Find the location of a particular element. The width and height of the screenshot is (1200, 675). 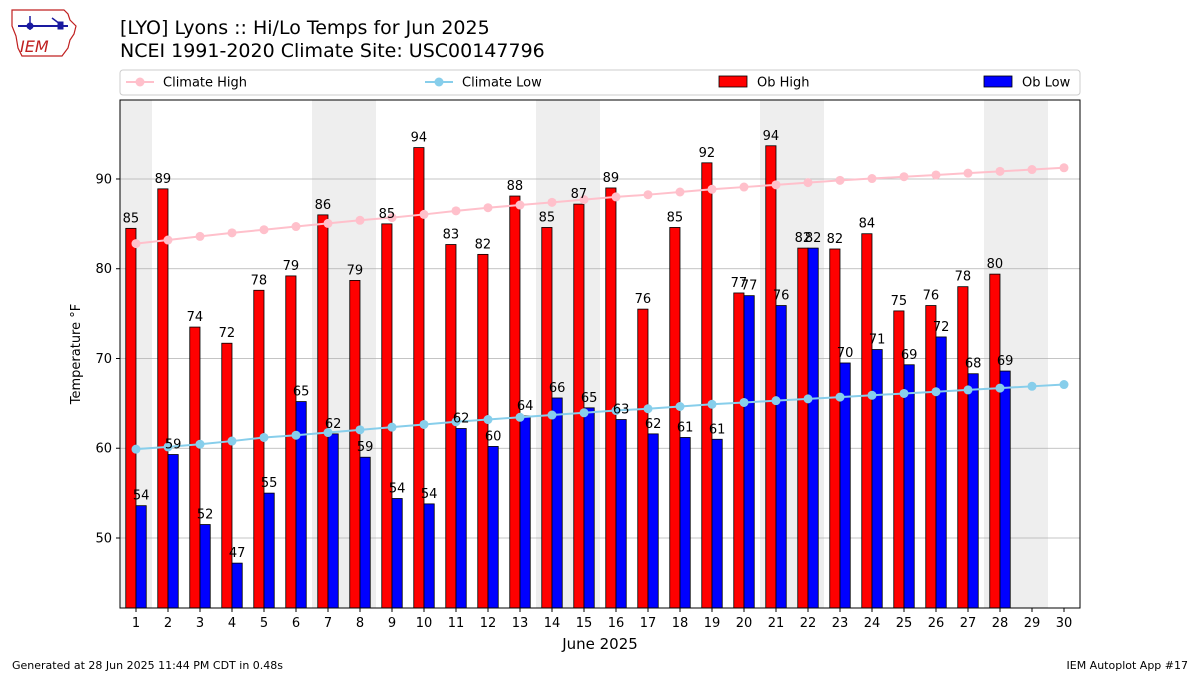

x-tick-label-15: 15 is located at coordinates (584, 623).